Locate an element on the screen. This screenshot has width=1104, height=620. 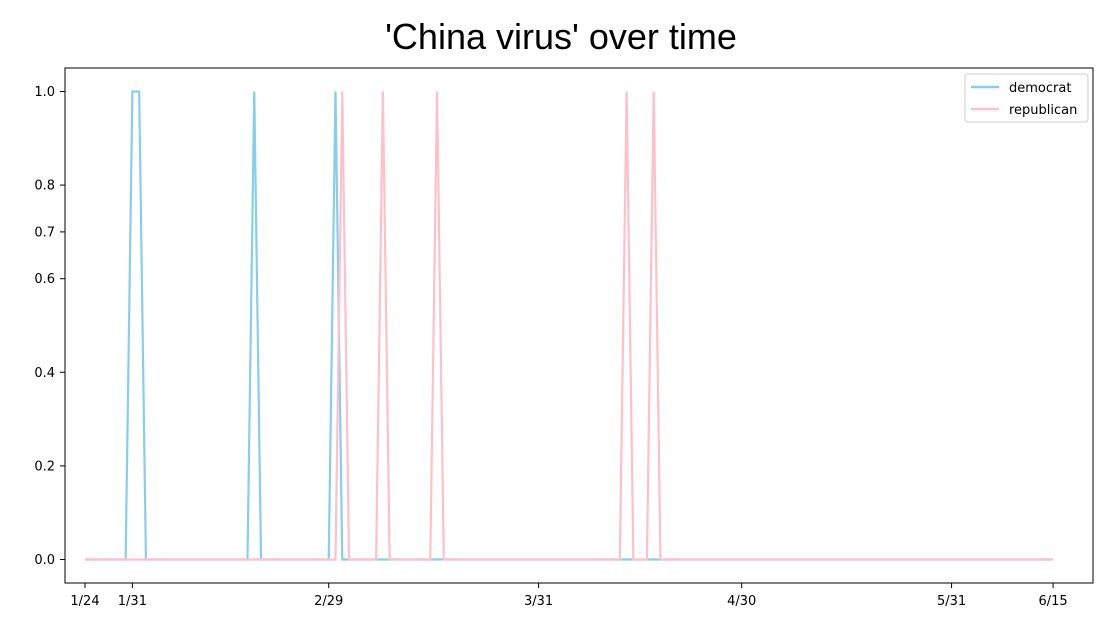
legend-label-democrat: democrat is located at coordinates (1040, 88).